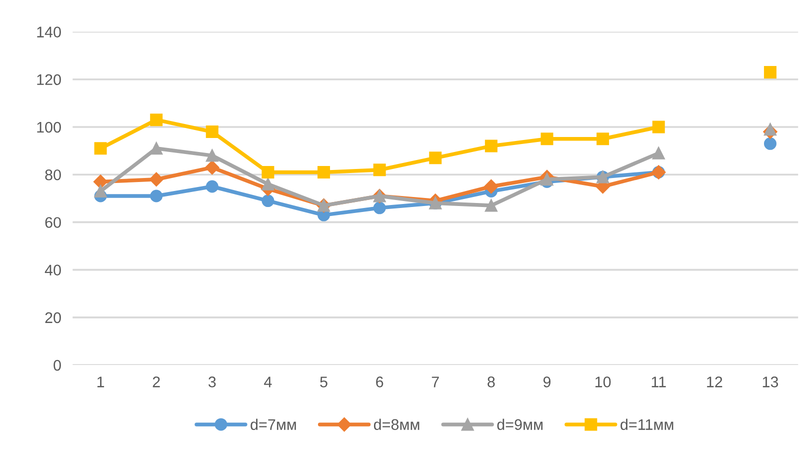 This screenshot has width=807, height=454. Describe the element at coordinates (53, 318) in the screenshot. I see `y-tick-label: 20` at that location.